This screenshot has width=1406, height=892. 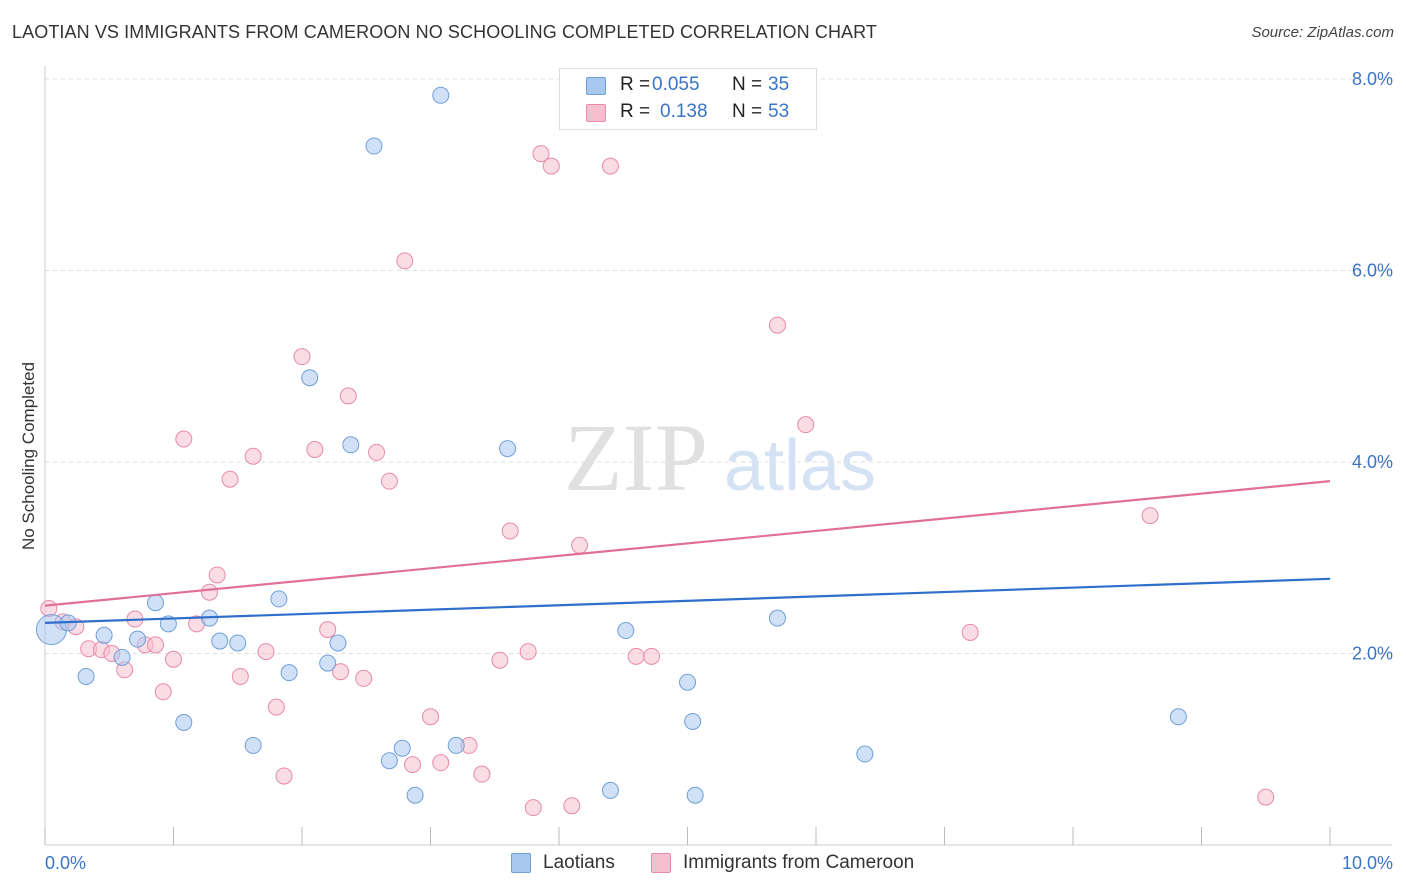 What do you see at coordinates (687, 600) in the screenshot?
I see `laotians-trend-line` at bounding box center [687, 600].